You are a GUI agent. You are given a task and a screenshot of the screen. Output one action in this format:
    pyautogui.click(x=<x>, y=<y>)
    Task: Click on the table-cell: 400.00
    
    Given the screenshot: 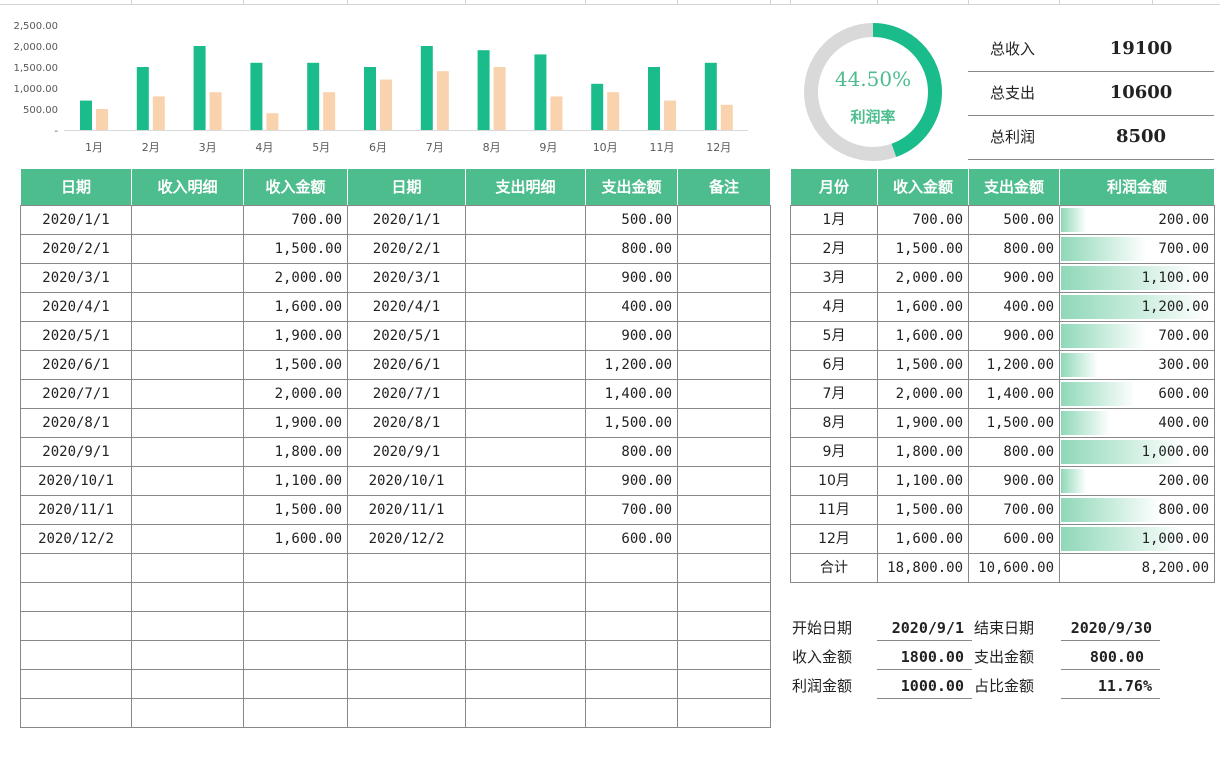 What is the action you would take?
    pyautogui.click(x=1014, y=307)
    